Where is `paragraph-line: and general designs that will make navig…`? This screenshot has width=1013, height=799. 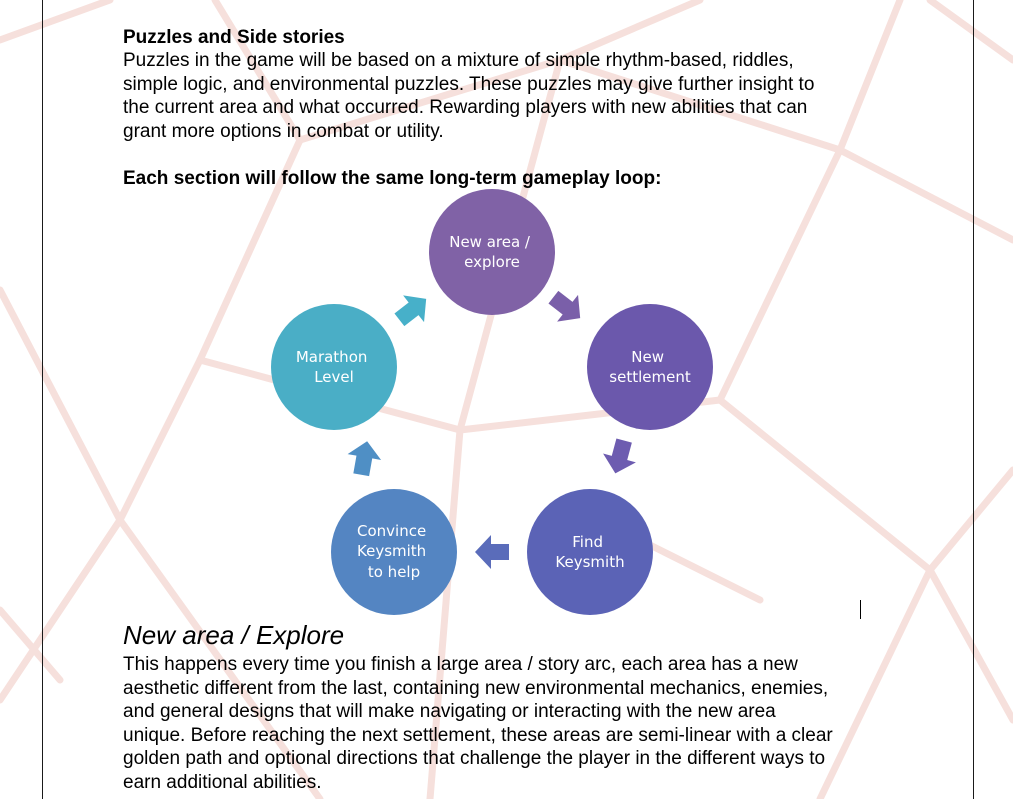
paragraph-line: and general designs that will make navig… is located at coordinates (449, 711).